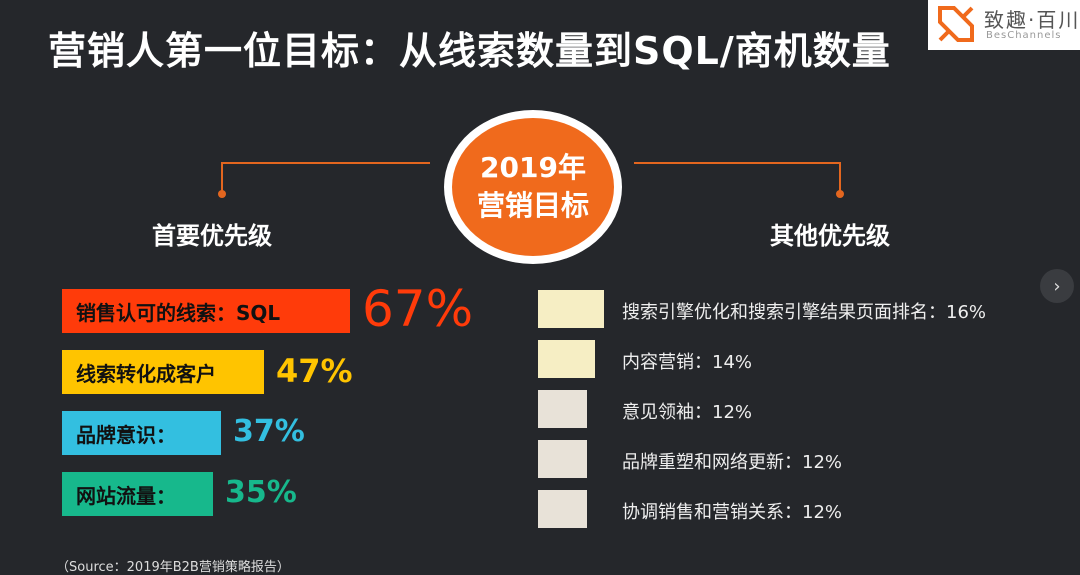  What do you see at coordinates (222, 194) in the screenshot?
I see `connector-left-dot` at bounding box center [222, 194].